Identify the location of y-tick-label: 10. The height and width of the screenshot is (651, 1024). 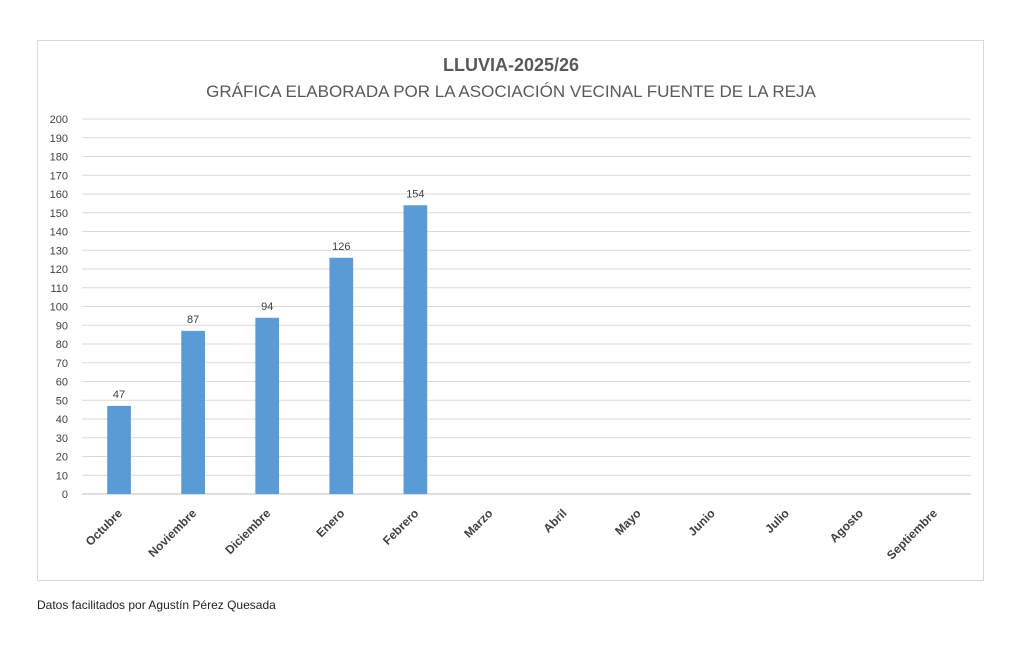
(62, 476).